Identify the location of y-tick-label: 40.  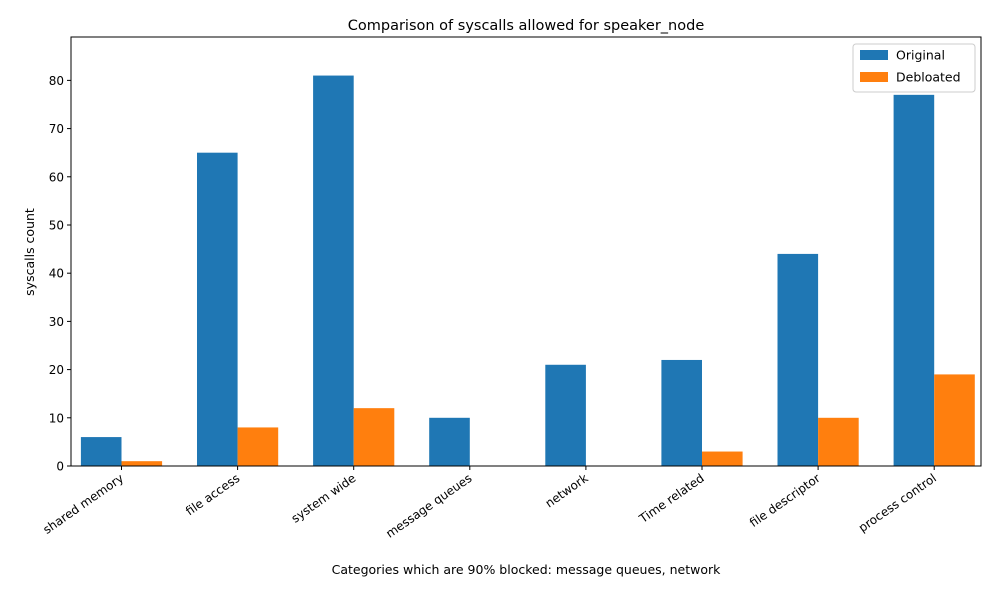
(56, 274).